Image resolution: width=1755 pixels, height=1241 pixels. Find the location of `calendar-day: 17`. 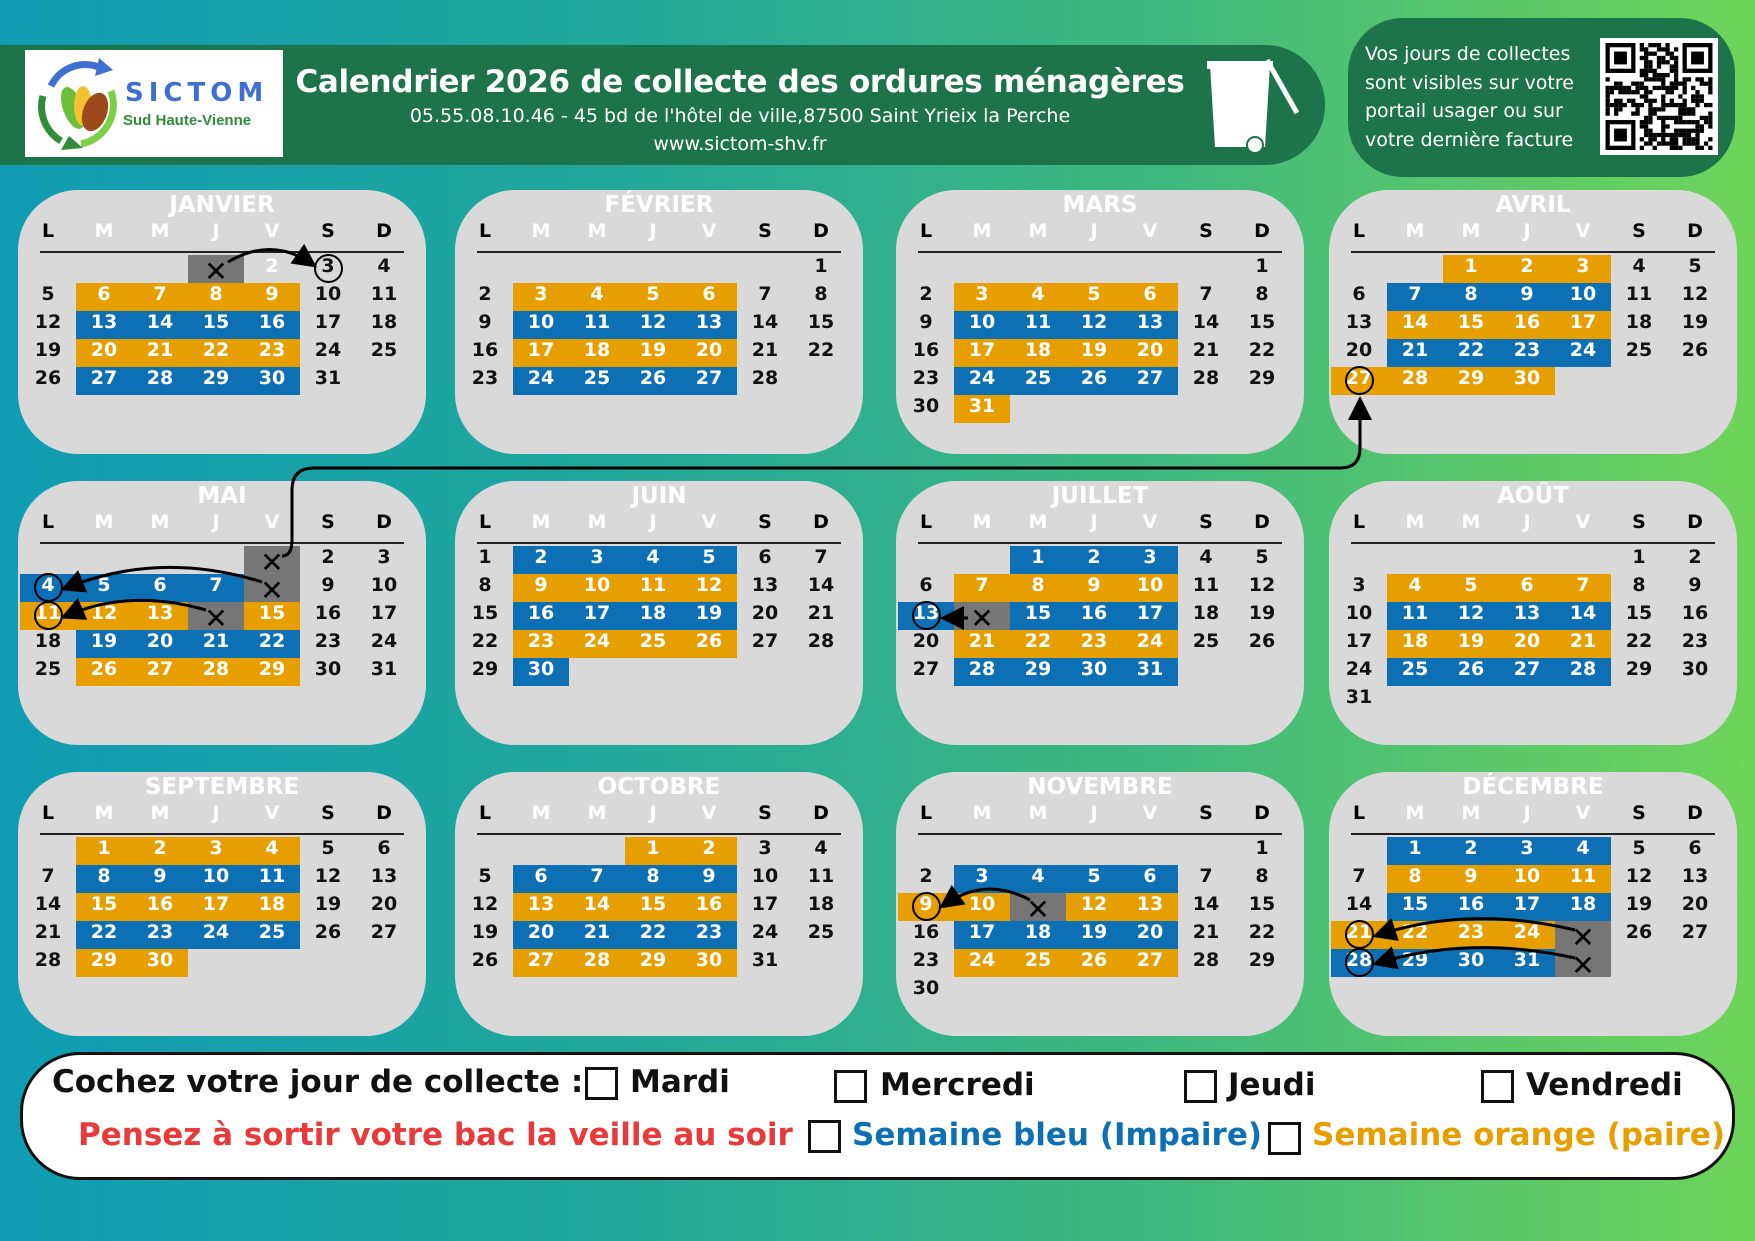

calendar-day: 17 is located at coordinates (541, 353).